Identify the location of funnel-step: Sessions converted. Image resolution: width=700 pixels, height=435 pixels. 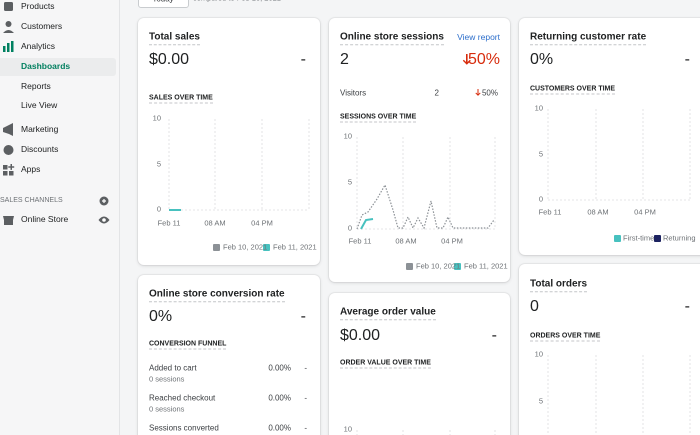
(184, 428).